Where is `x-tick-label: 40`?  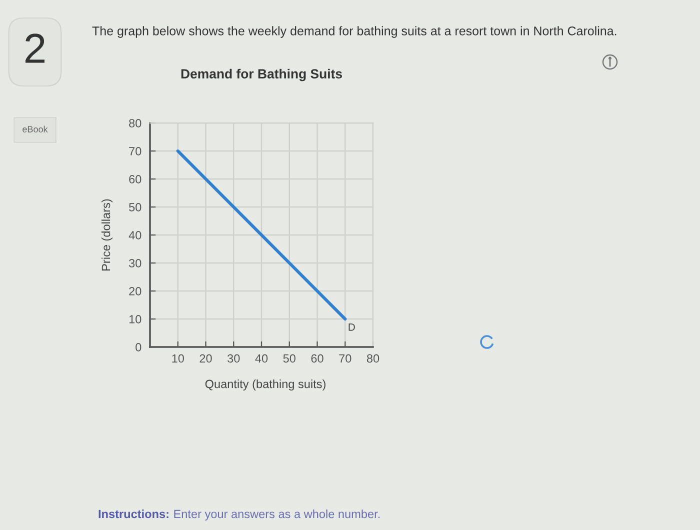
x-tick-label: 40 is located at coordinates (261, 358).